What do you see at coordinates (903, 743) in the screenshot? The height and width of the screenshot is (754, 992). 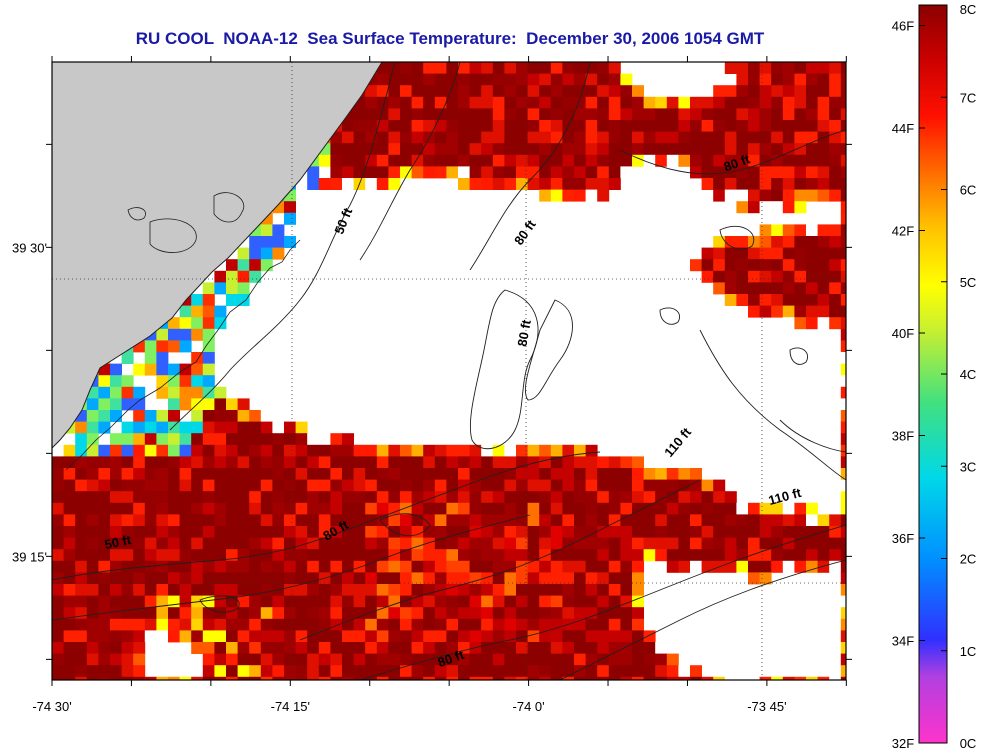 I see `colorbar-fahrenheit-label-7: 32F` at bounding box center [903, 743].